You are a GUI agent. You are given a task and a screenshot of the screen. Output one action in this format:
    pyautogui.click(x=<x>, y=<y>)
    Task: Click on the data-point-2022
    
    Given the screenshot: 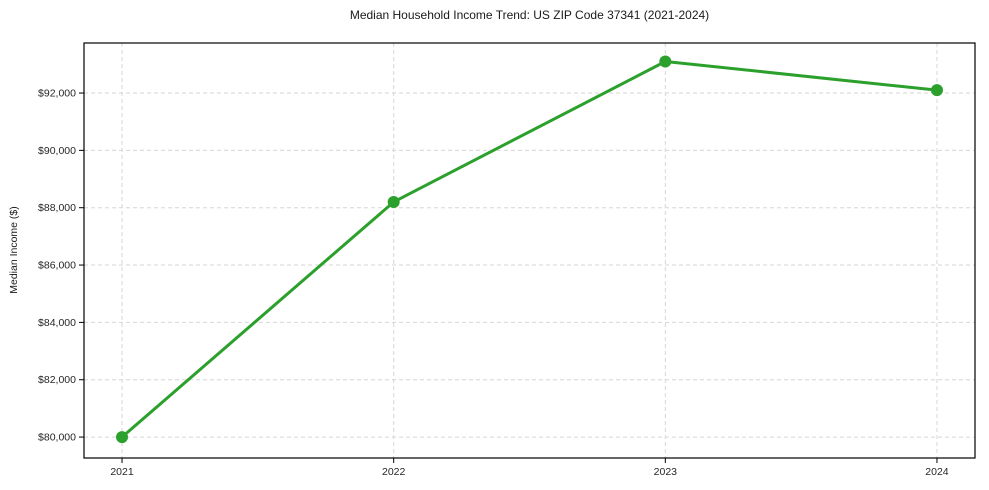 What is the action you would take?
    pyautogui.click(x=393, y=201)
    